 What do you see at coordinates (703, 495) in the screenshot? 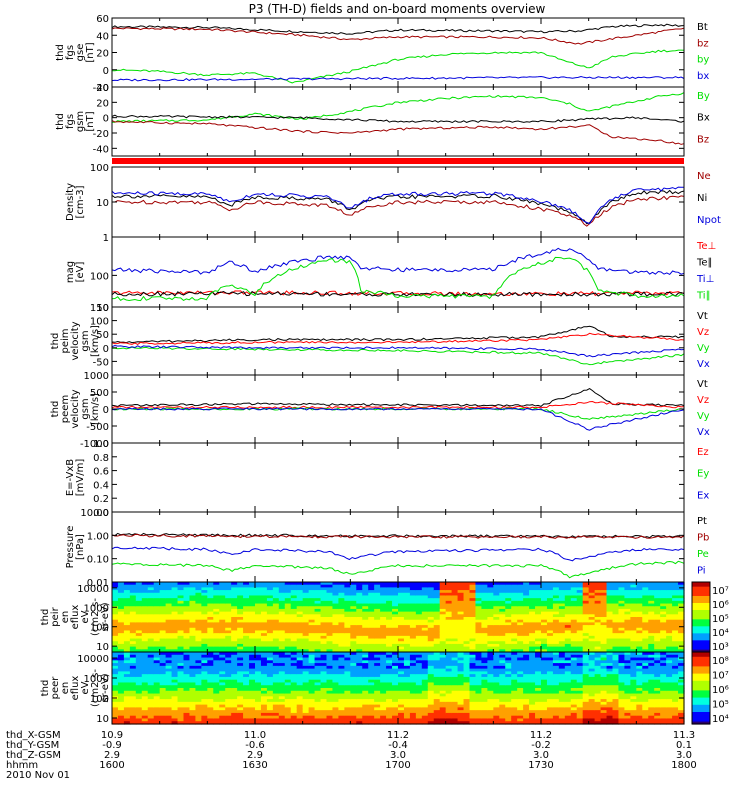
I see `legend-entry: Ex` at bounding box center [703, 495].